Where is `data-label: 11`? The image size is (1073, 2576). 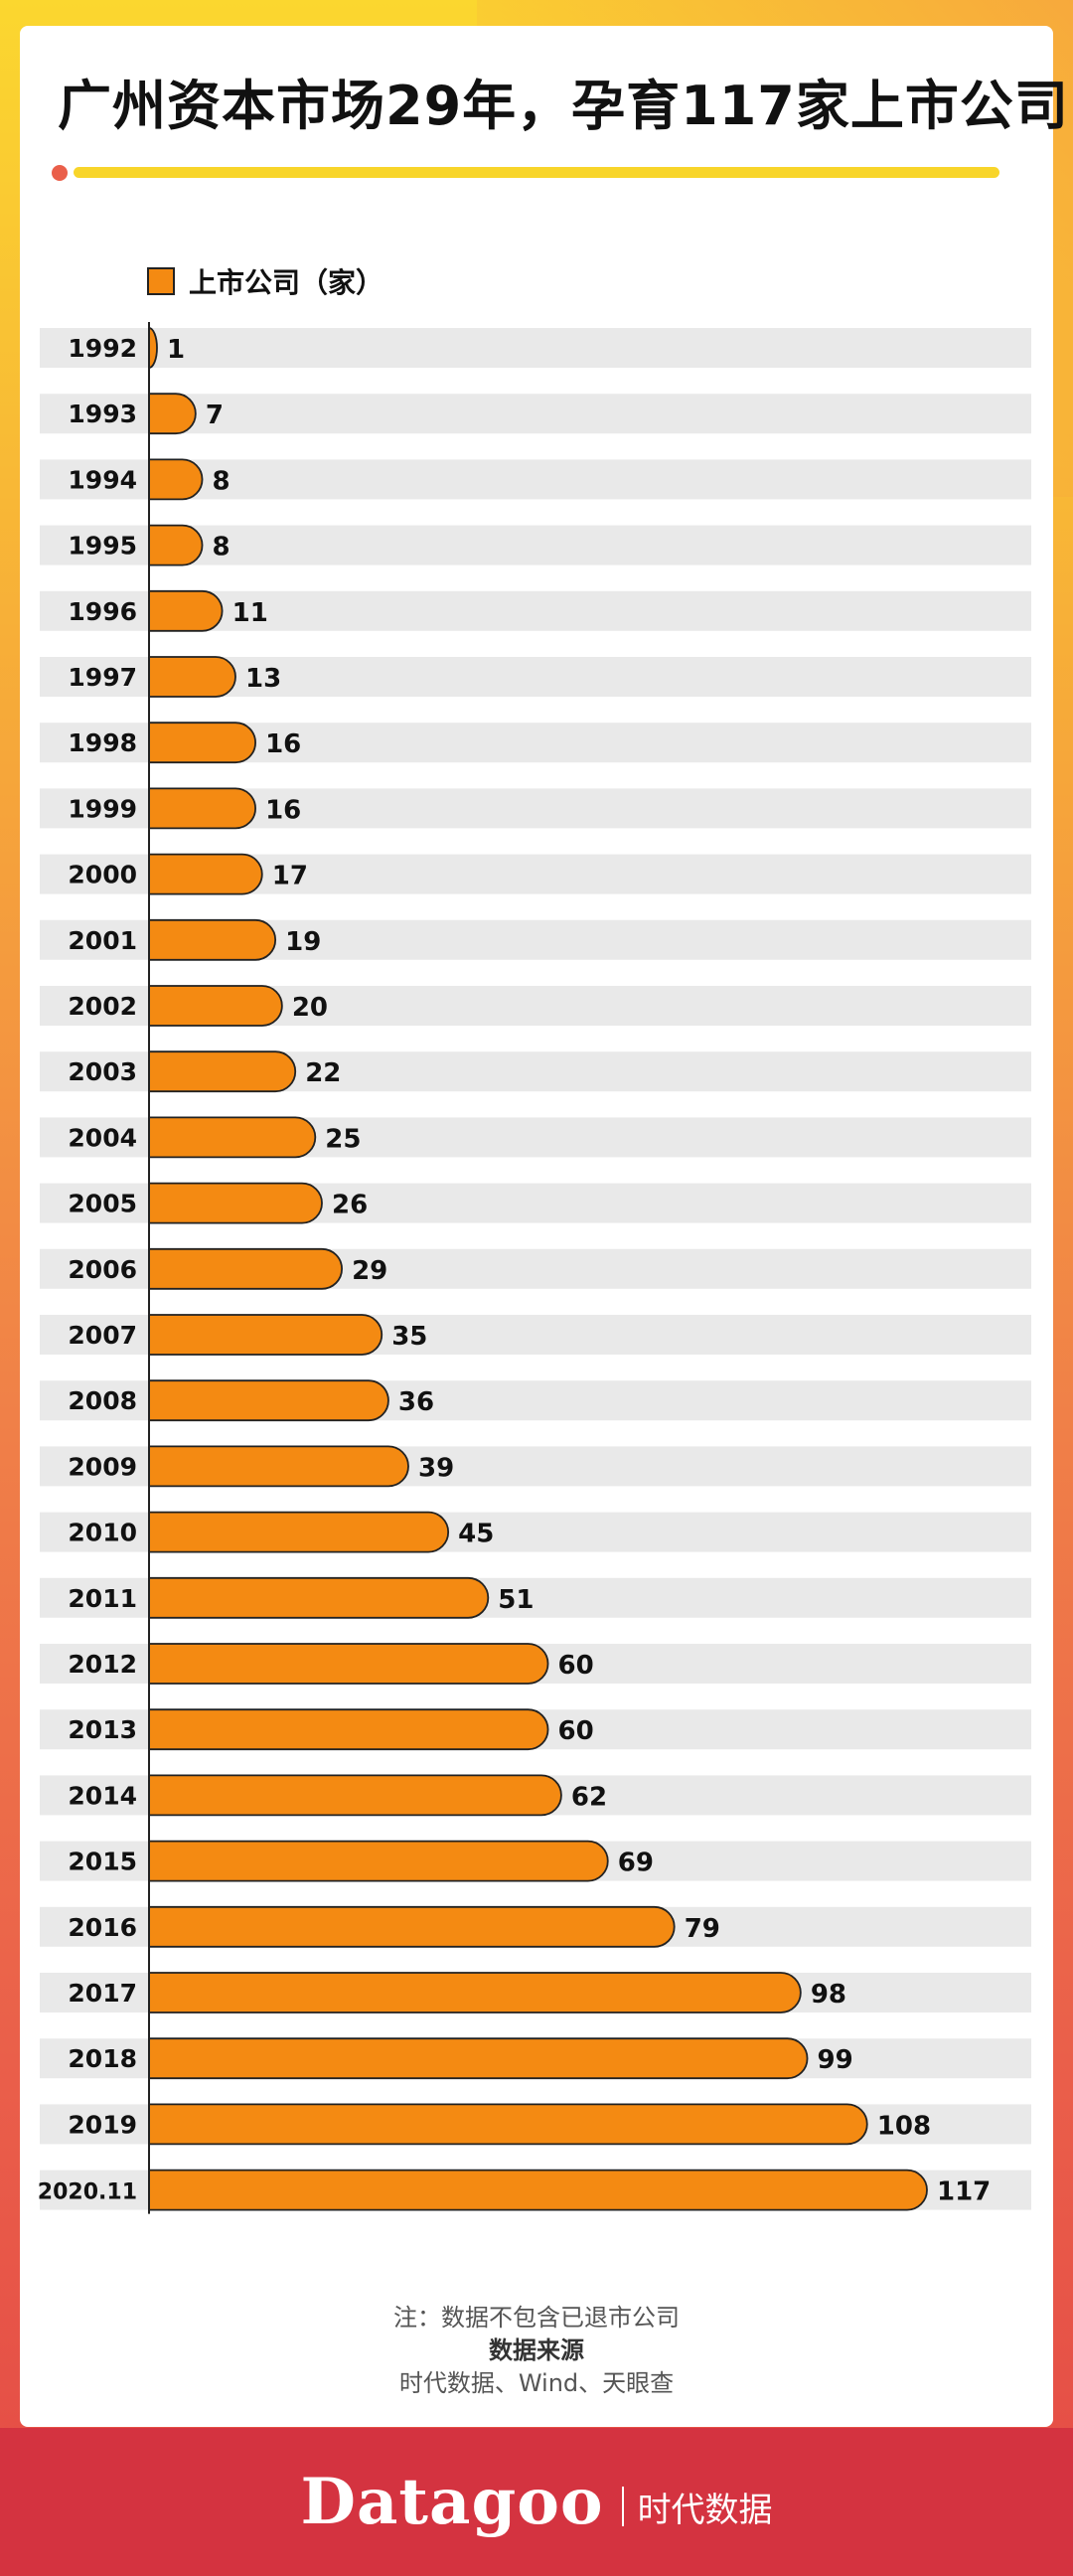 data-label: 11 is located at coordinates (250, 613).